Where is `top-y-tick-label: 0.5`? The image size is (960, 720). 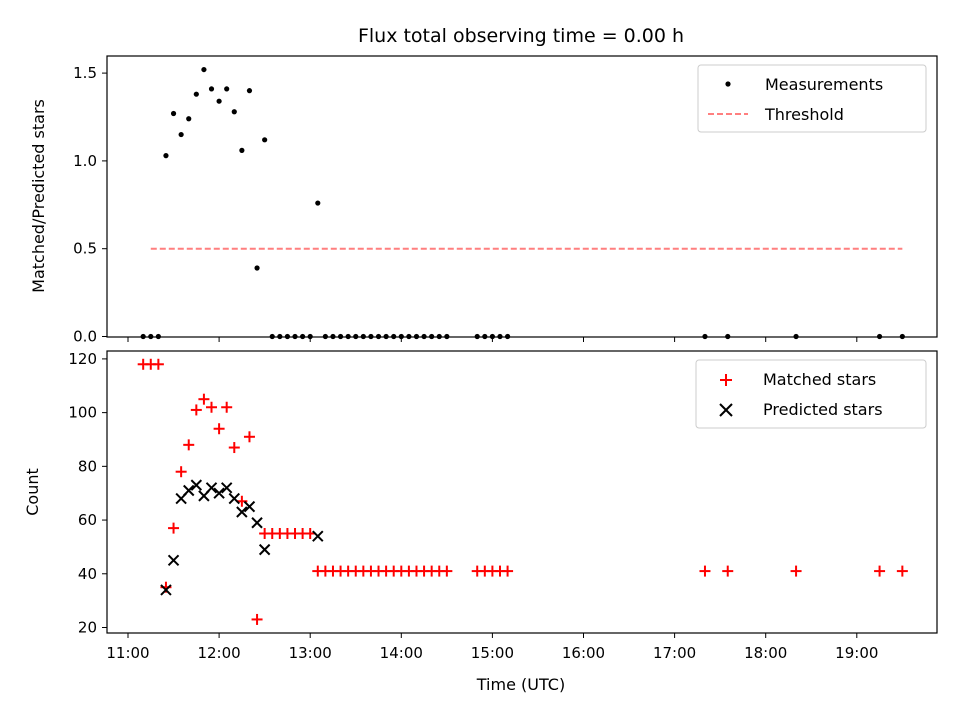 top-y-tick-label: 0.5 is located at coordinates (85, 249).